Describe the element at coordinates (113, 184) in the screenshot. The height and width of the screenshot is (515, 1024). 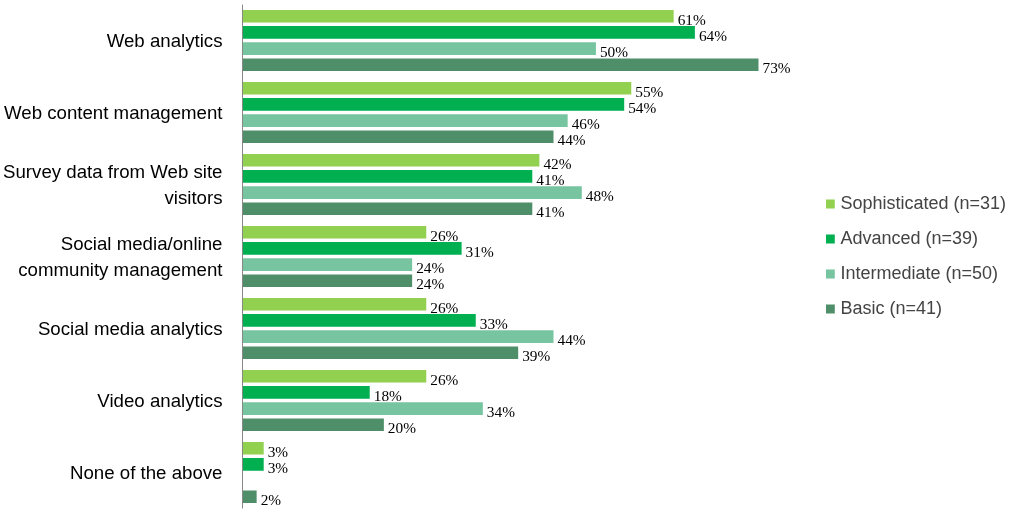
I see `y-tick-label: Survey data from Web site visitors` at that location.